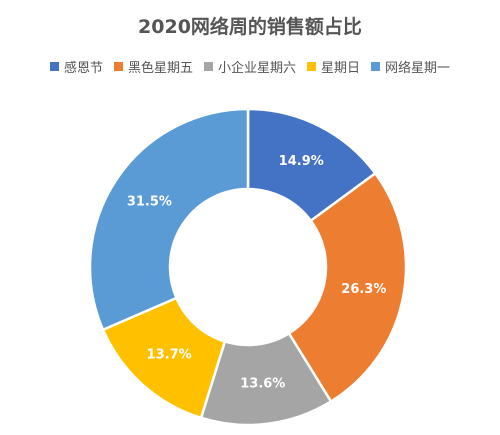  I want to click on legend-item-thanksgiving: 感恩节, so click(76, 66).